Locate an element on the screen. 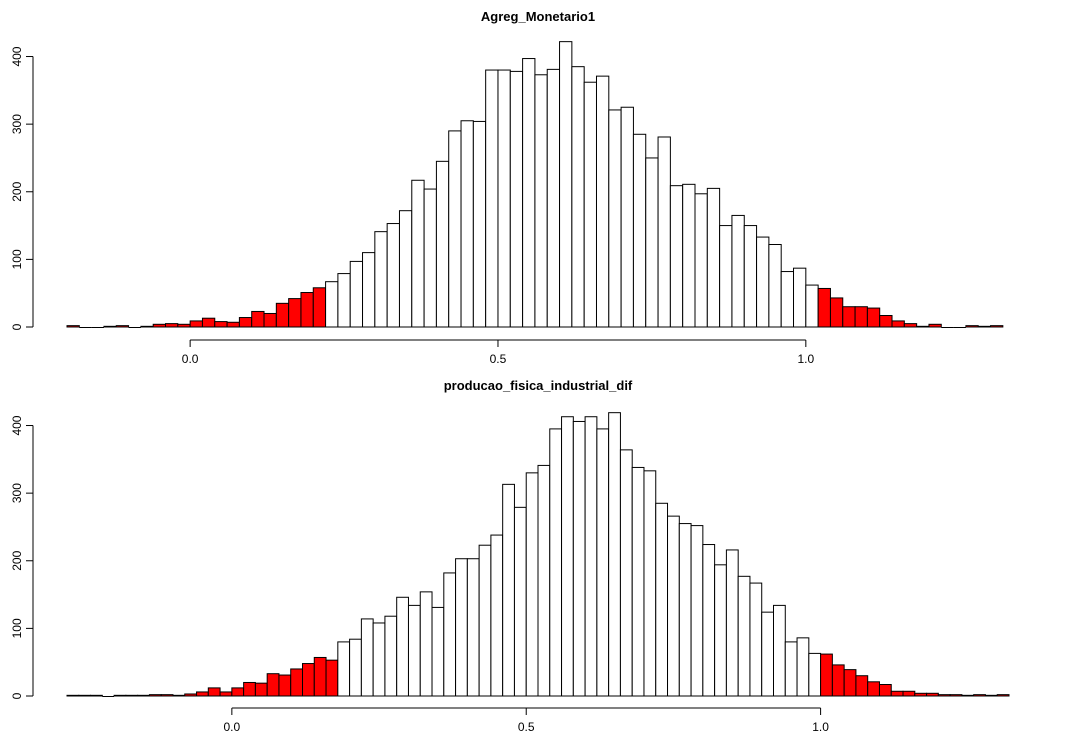 This screenshot has height=738, width=1077. y-tick-label: 200 is located at coordinates (17, 191).